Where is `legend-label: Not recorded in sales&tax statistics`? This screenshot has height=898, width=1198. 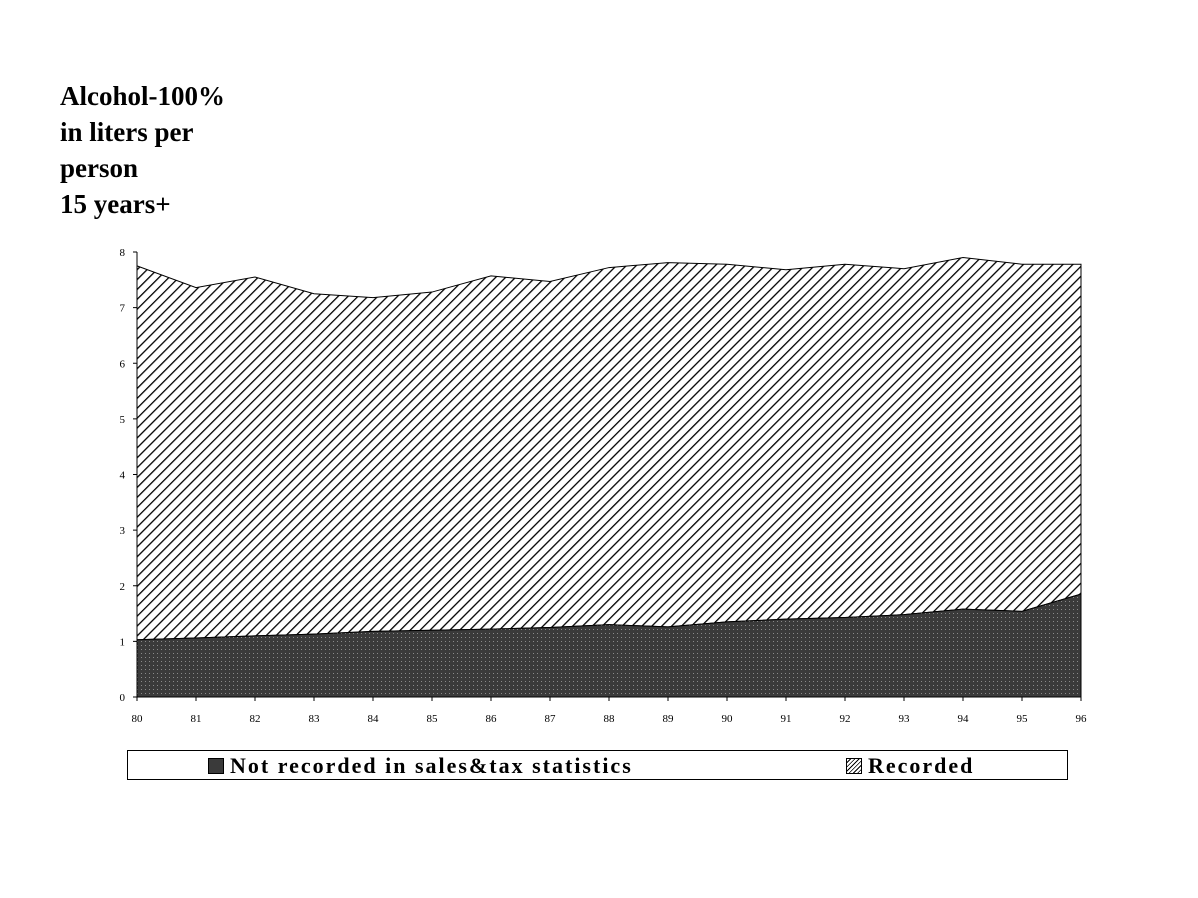
legend-label: Not recorded in sales&tax statistics is located at coordinates (431, 765).